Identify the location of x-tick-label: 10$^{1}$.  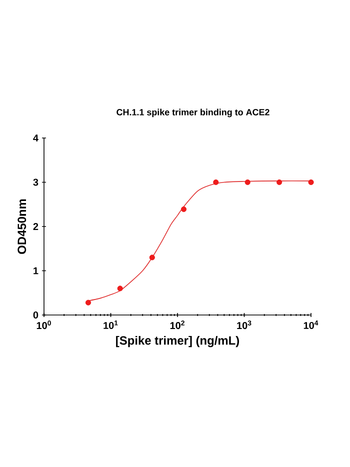
(111, 325).